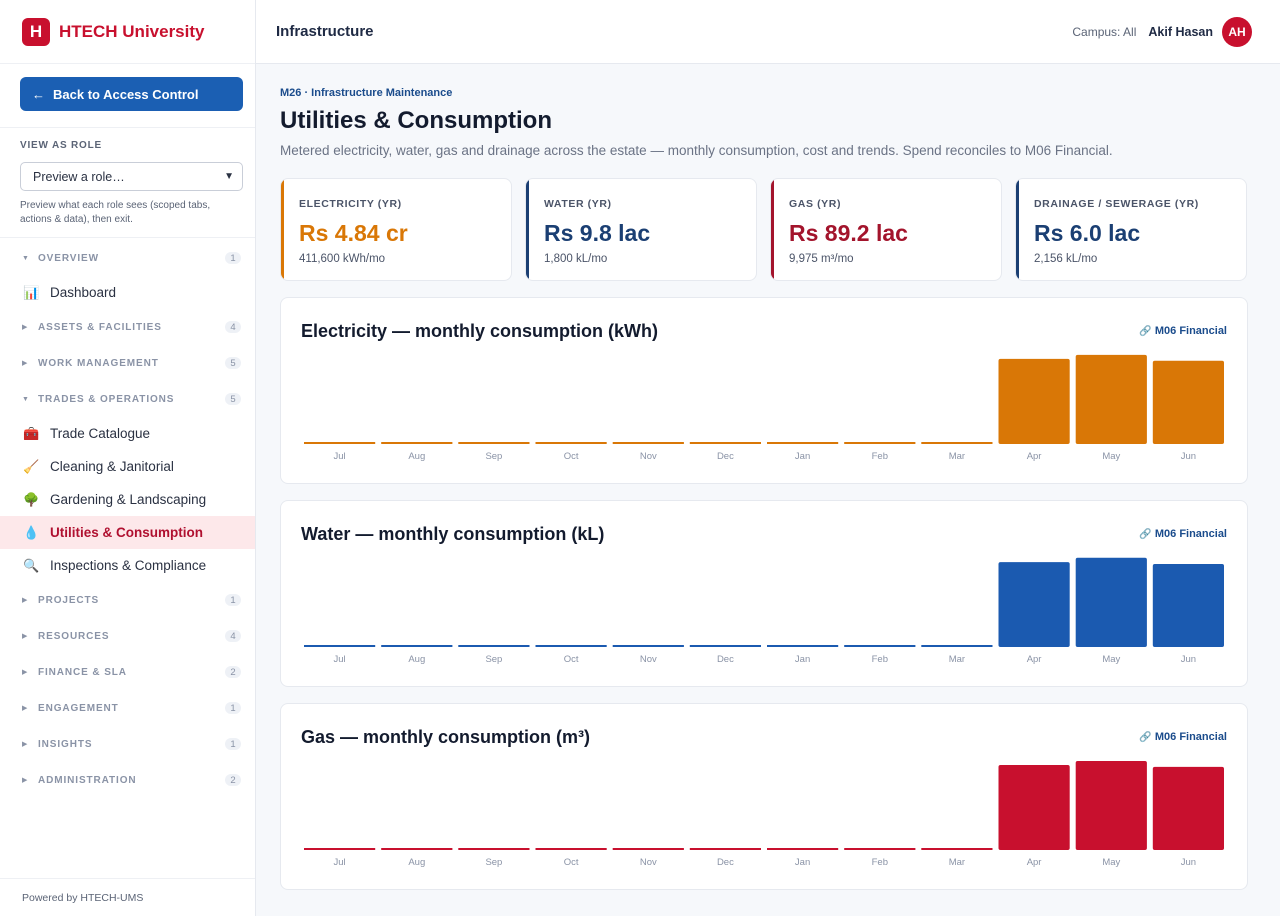 This screenshot has width=1280, height=916. What do you see at coordinates (1237, 31) in the screenshot?
I see `avatar: AH` at bounding box center [1237, 31].